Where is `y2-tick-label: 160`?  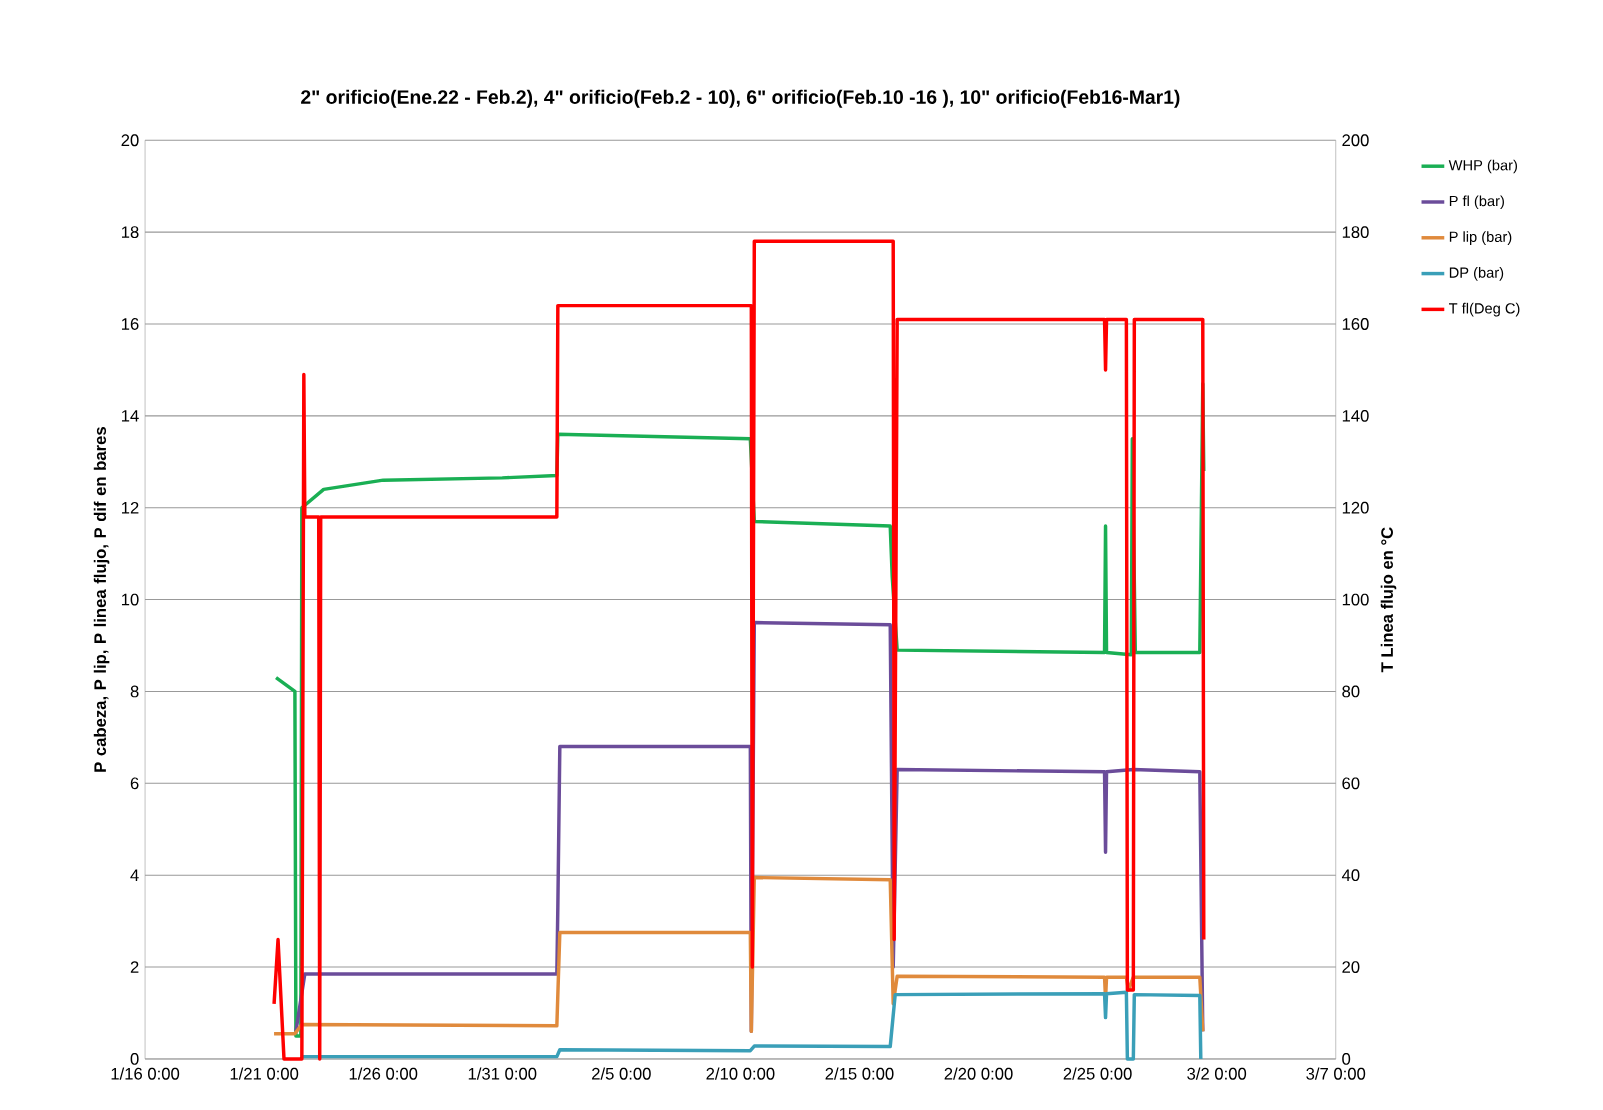
y2-tick-label: 160 is located at coordinates (1355, 324).